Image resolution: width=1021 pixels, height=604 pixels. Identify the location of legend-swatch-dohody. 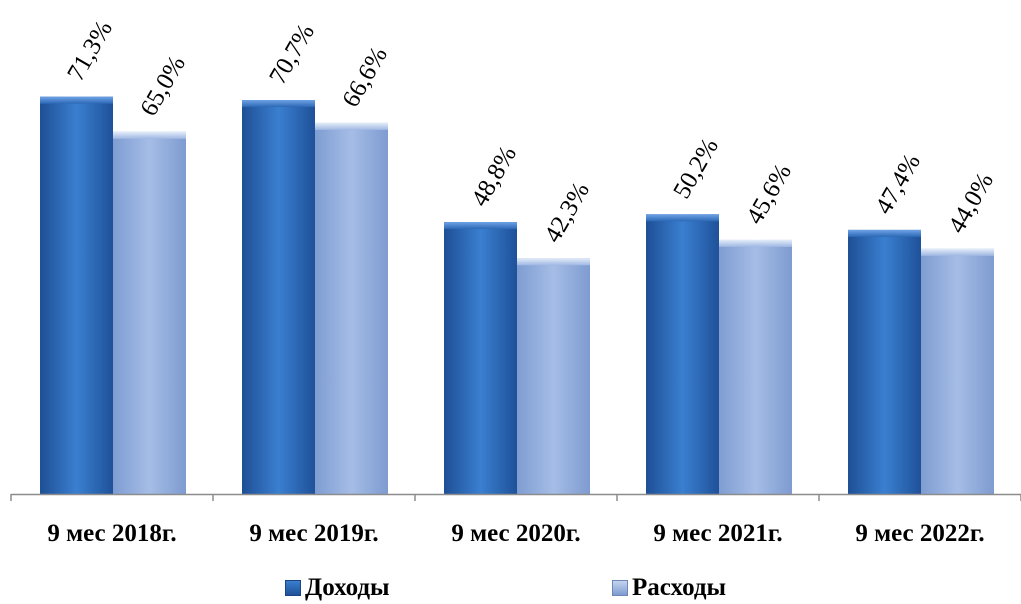
(293, 588).